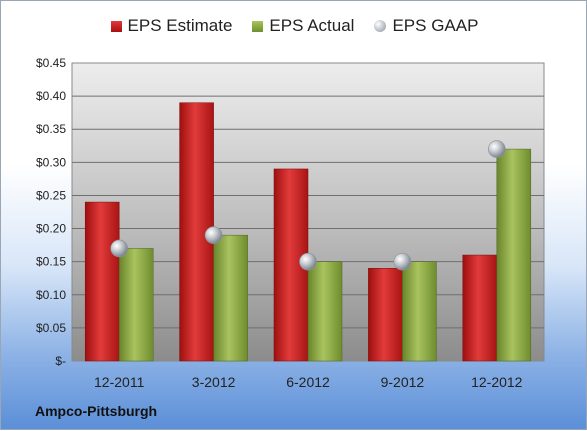 This screenshot has width=587, height=431. I want to click on y-tick-label: $0.35, so click(51, 129).